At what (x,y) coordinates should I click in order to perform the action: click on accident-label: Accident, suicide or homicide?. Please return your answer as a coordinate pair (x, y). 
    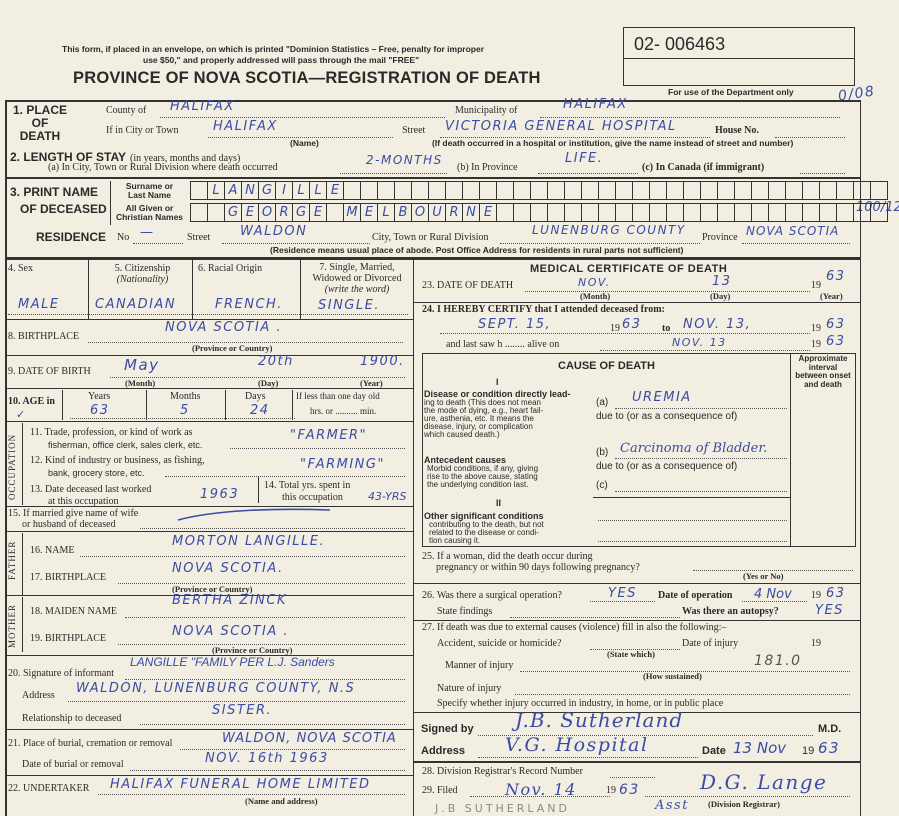
    Looking at the image, I should click on (499, 643).